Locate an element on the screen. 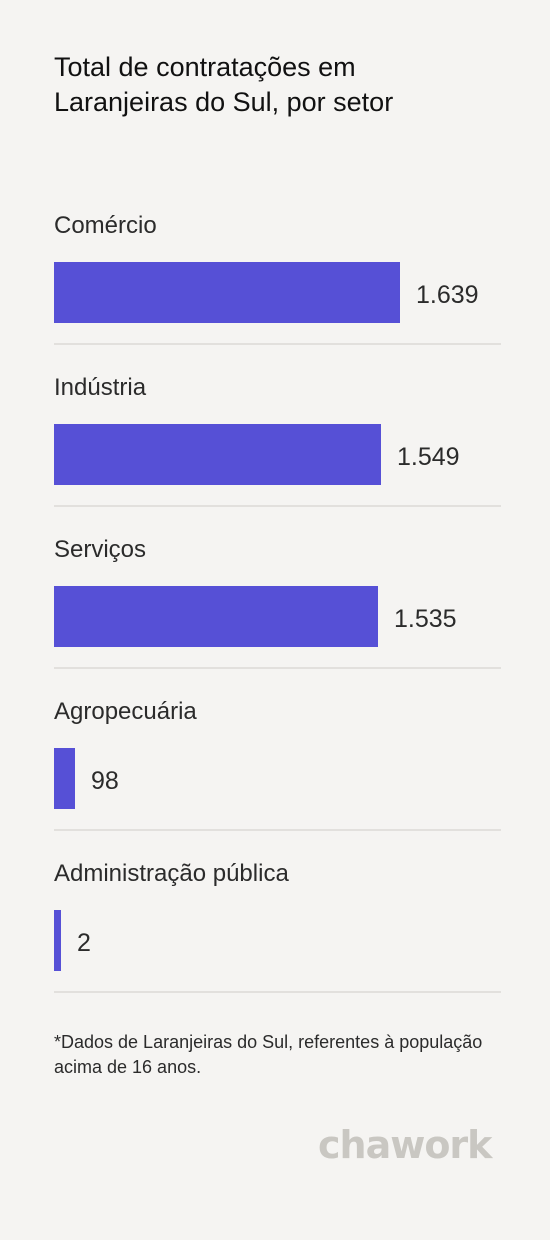 The height and width of the screenshot is (1240, 550). svg-text: chawork is located at coordinates (405, 1145).